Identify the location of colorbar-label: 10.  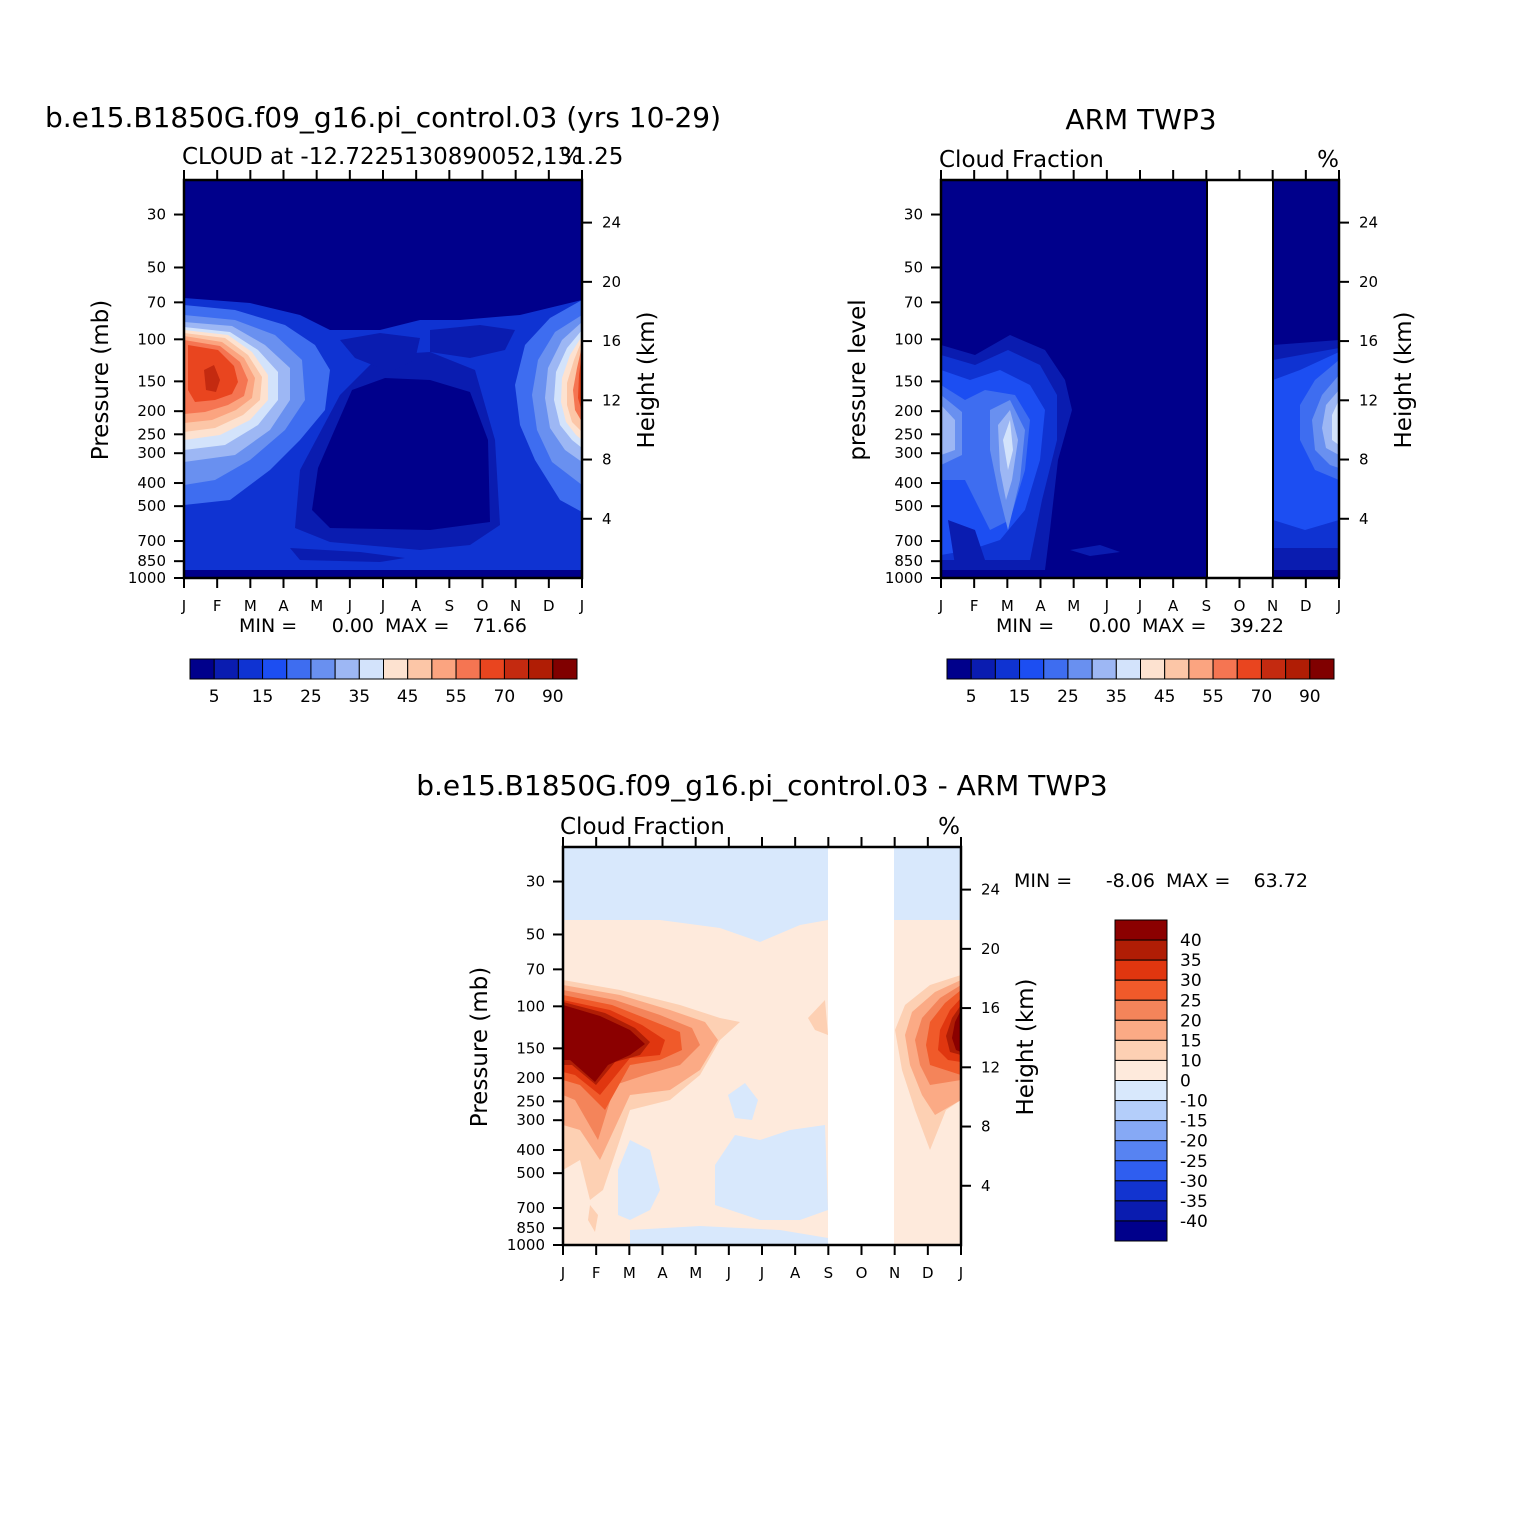
(1191, 1061).